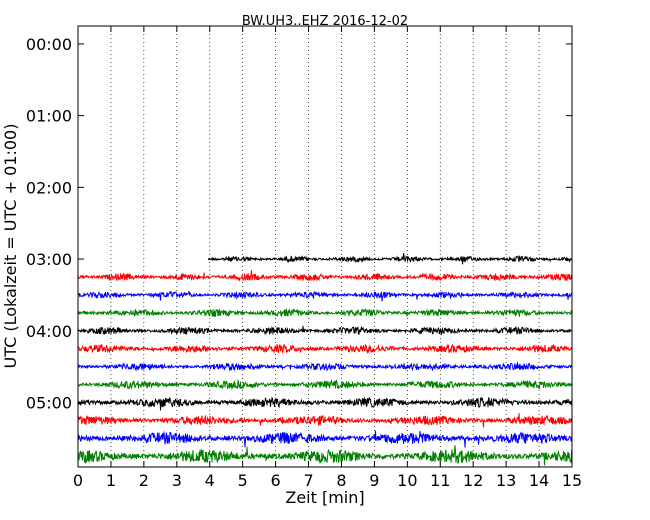  Describe the element at coordinates (473, 480) in the screenshot. I see `x-tick-label: 12` at that location.